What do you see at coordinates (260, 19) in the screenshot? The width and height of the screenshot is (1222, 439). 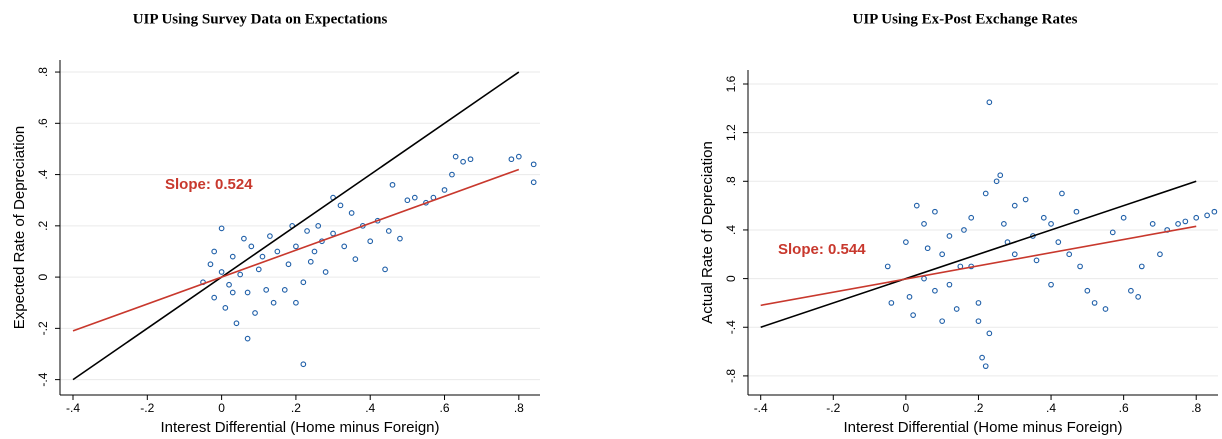 I see `chart-title: UIP Using Survey Data on Expectations` at bounding box center [260, 19].